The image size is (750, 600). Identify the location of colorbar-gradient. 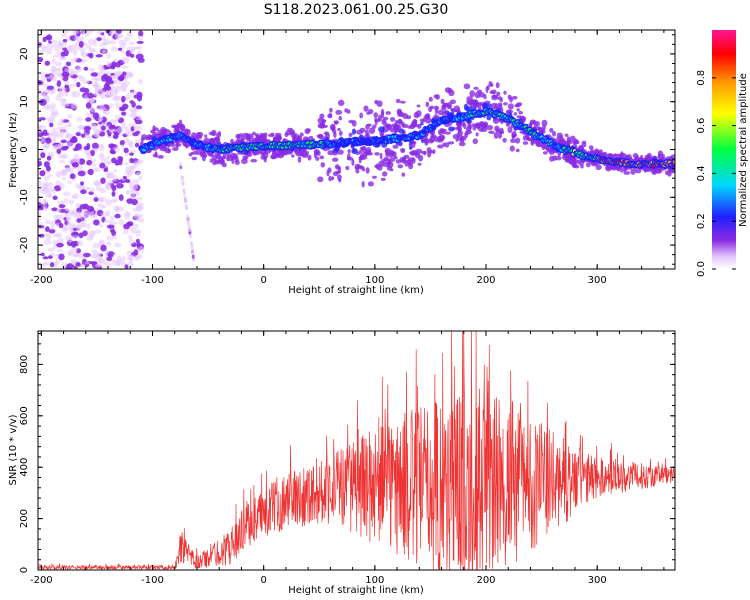
(724, 149).